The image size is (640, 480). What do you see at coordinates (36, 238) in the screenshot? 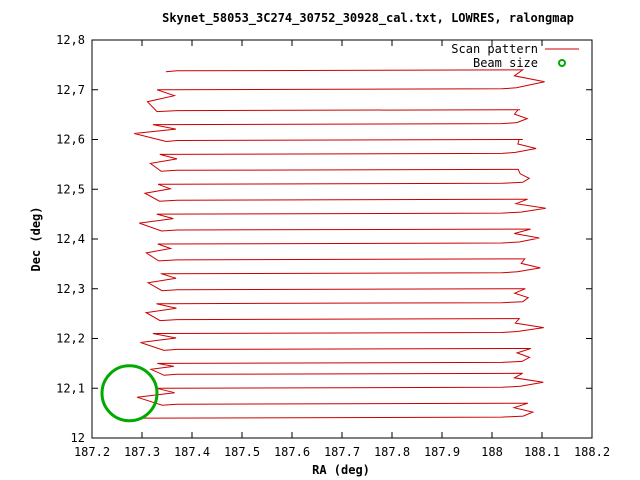
I see `y-axis-label: Dec (deg)` at bounding box center [36, 238].